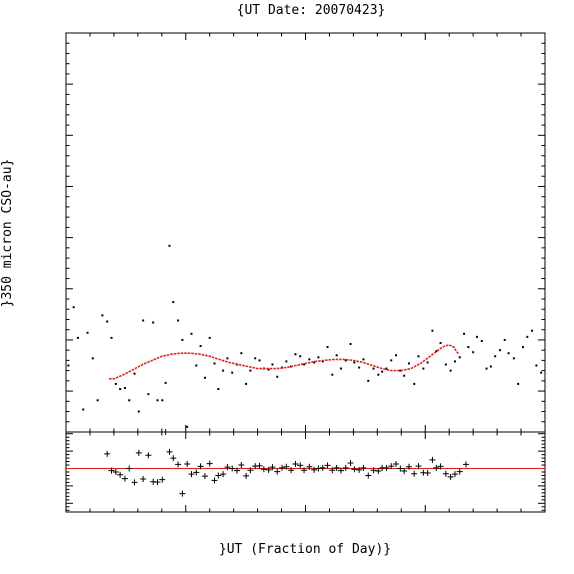 The height and width of the screenshot is (574, 574). Describe the element at coordinates (305, 472) in the screenshot. I see `resid-plot-frame` at that location.